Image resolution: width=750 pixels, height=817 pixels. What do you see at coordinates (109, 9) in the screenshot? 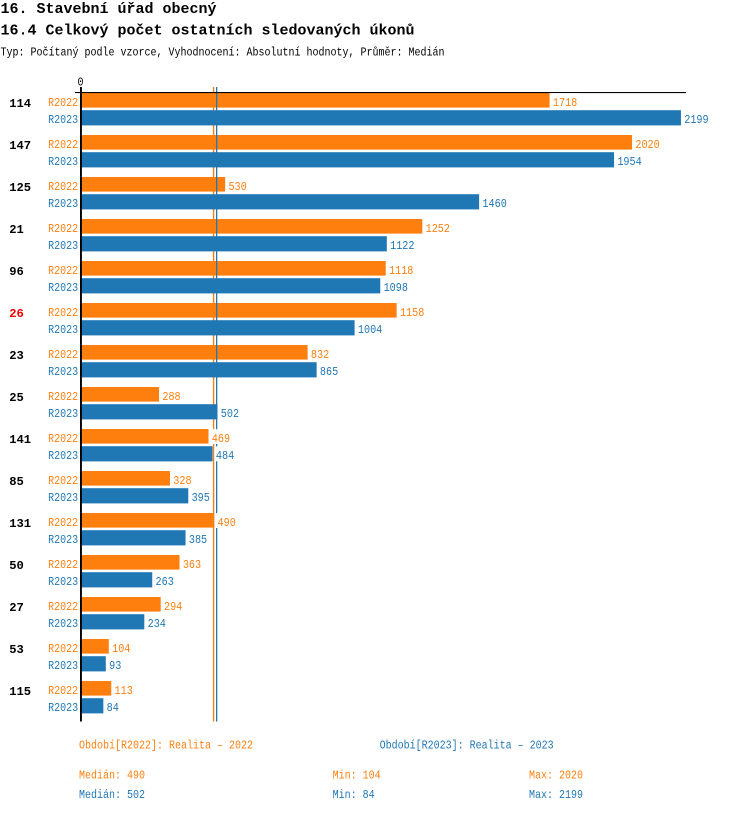
I see `svg-text: 16. Stavební úřad obecný` at bounding box center [109, 9].